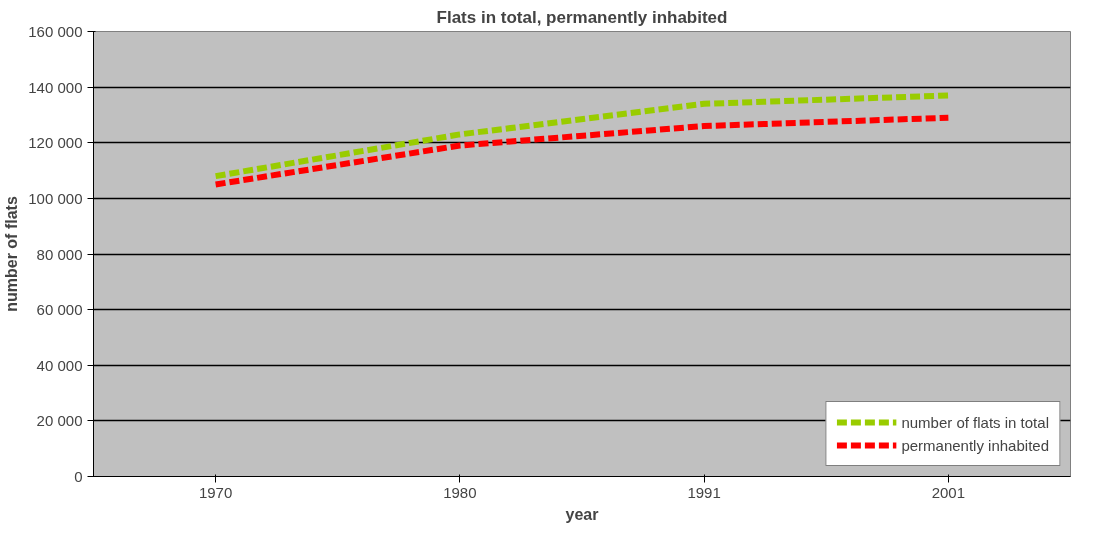 This screenshot has height=539, width=1093. Describe the element at coordinates (975, 422) in the screenshot. I see `legend-label: number of flats in total` at that location.